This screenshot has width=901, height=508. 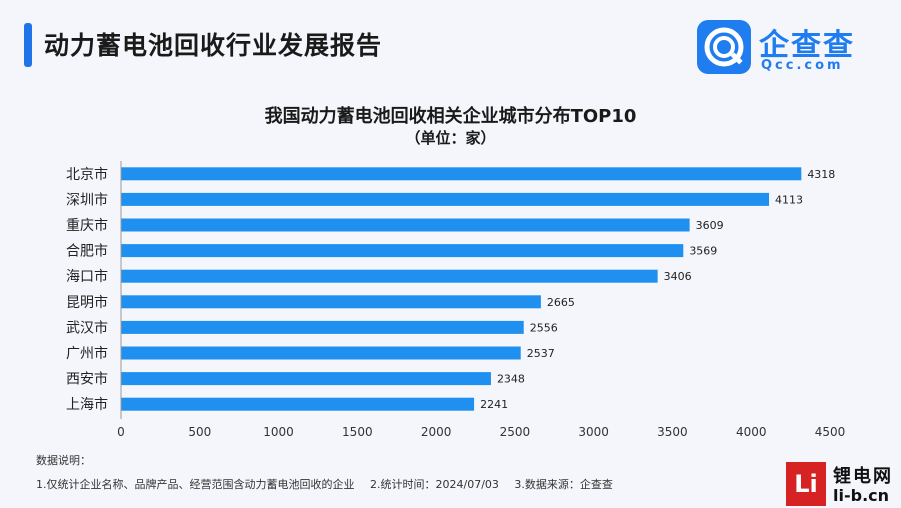 What do you see at coordinates (121, 432) in the screenshot?
I see `x-tick-label: 0` at bounding box center [121, 432].